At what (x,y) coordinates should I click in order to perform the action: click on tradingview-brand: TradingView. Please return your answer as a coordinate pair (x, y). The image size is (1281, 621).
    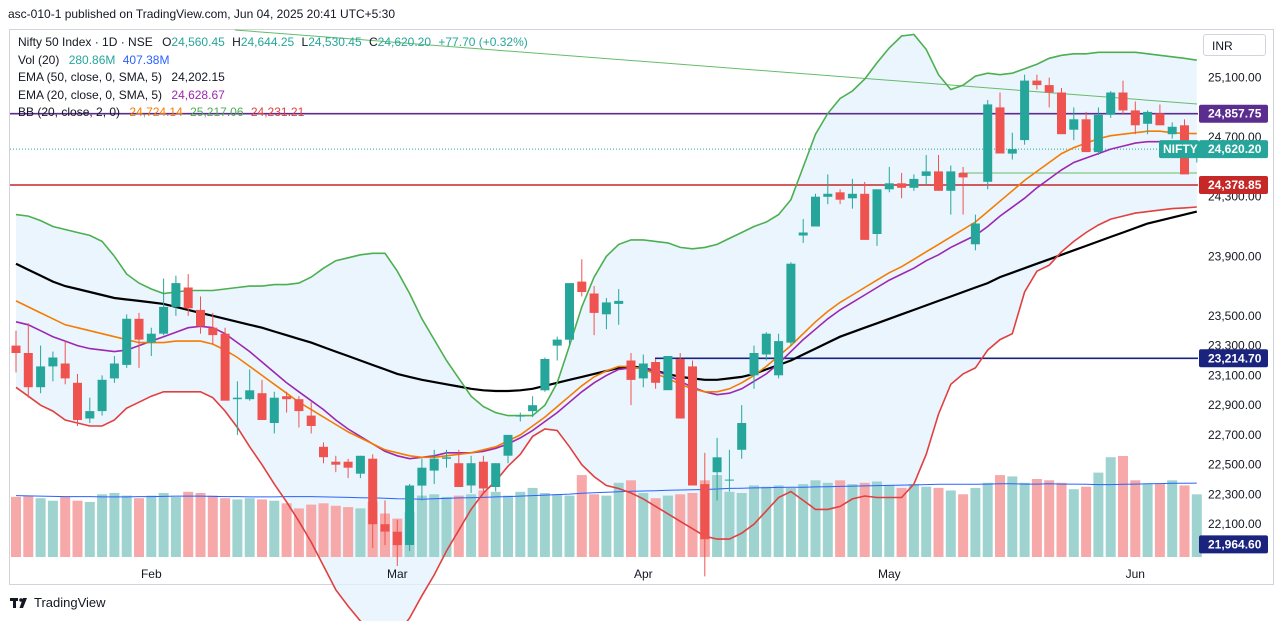
    Looking at the image, I should click on (70, 602).